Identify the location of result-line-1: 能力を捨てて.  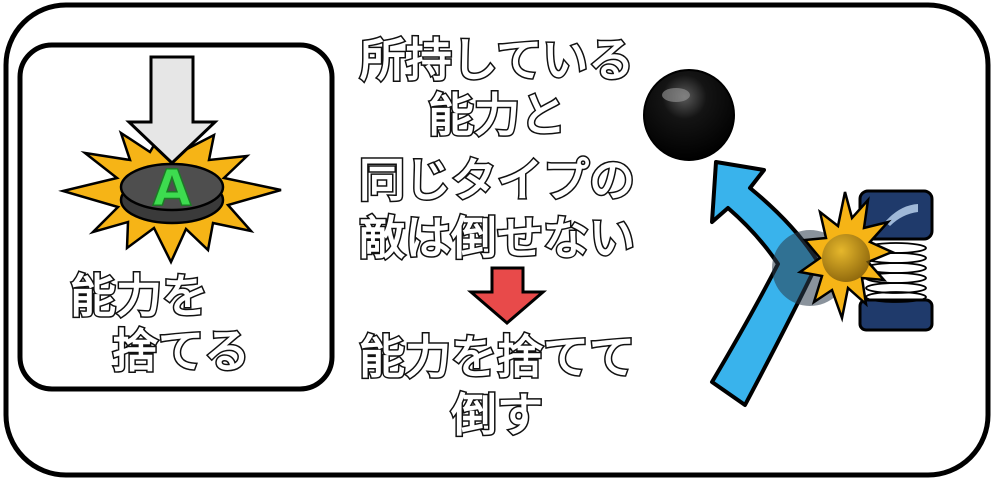
(497, 357).